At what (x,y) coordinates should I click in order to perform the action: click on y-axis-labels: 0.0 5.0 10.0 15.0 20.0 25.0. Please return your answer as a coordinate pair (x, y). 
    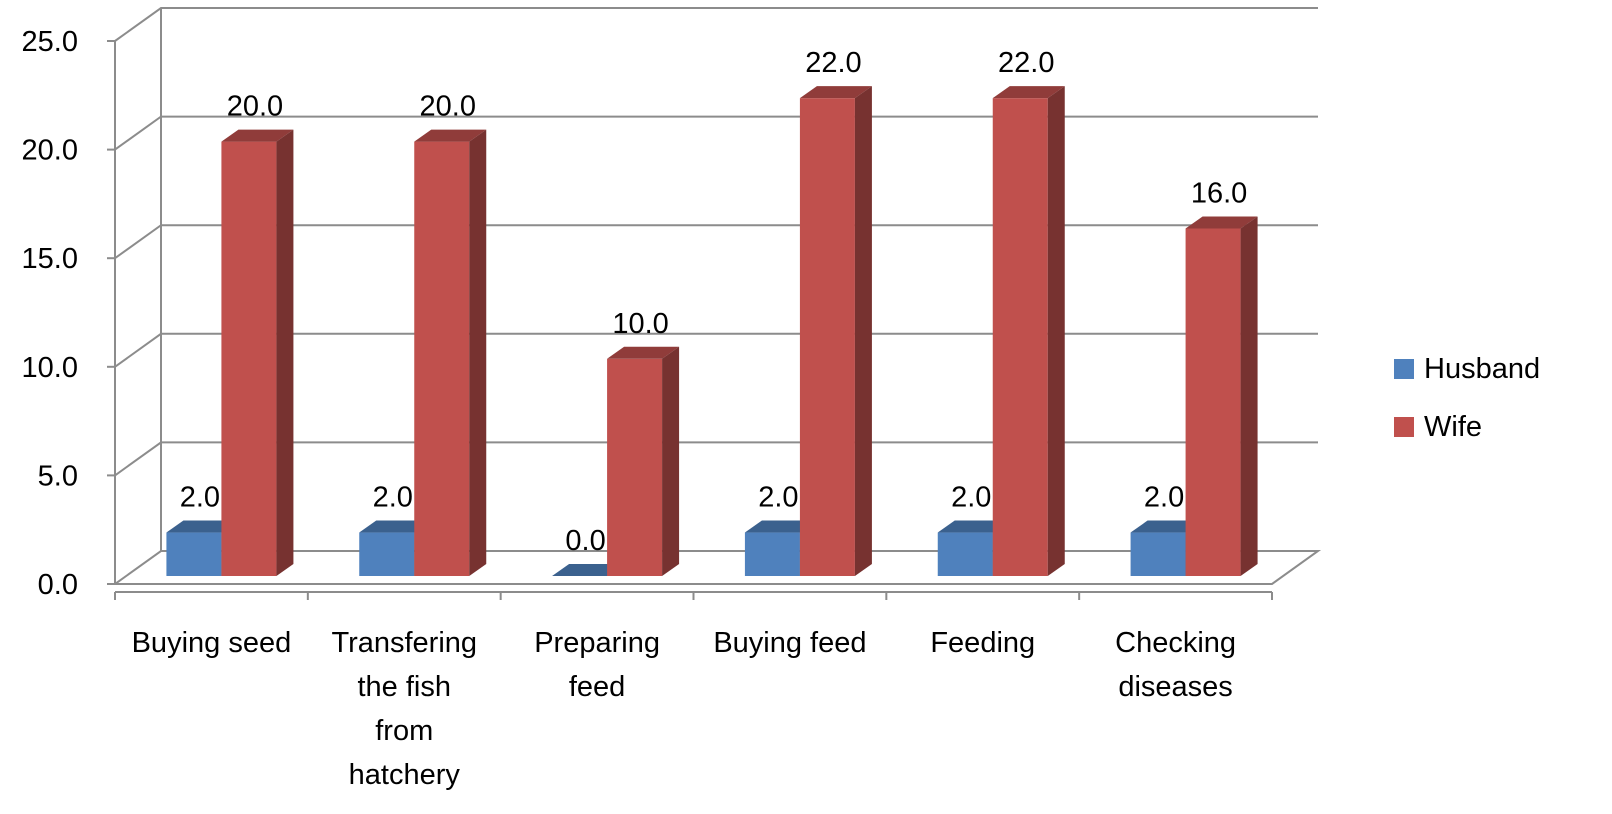
    Looking at the image, I should click on (50, 313).